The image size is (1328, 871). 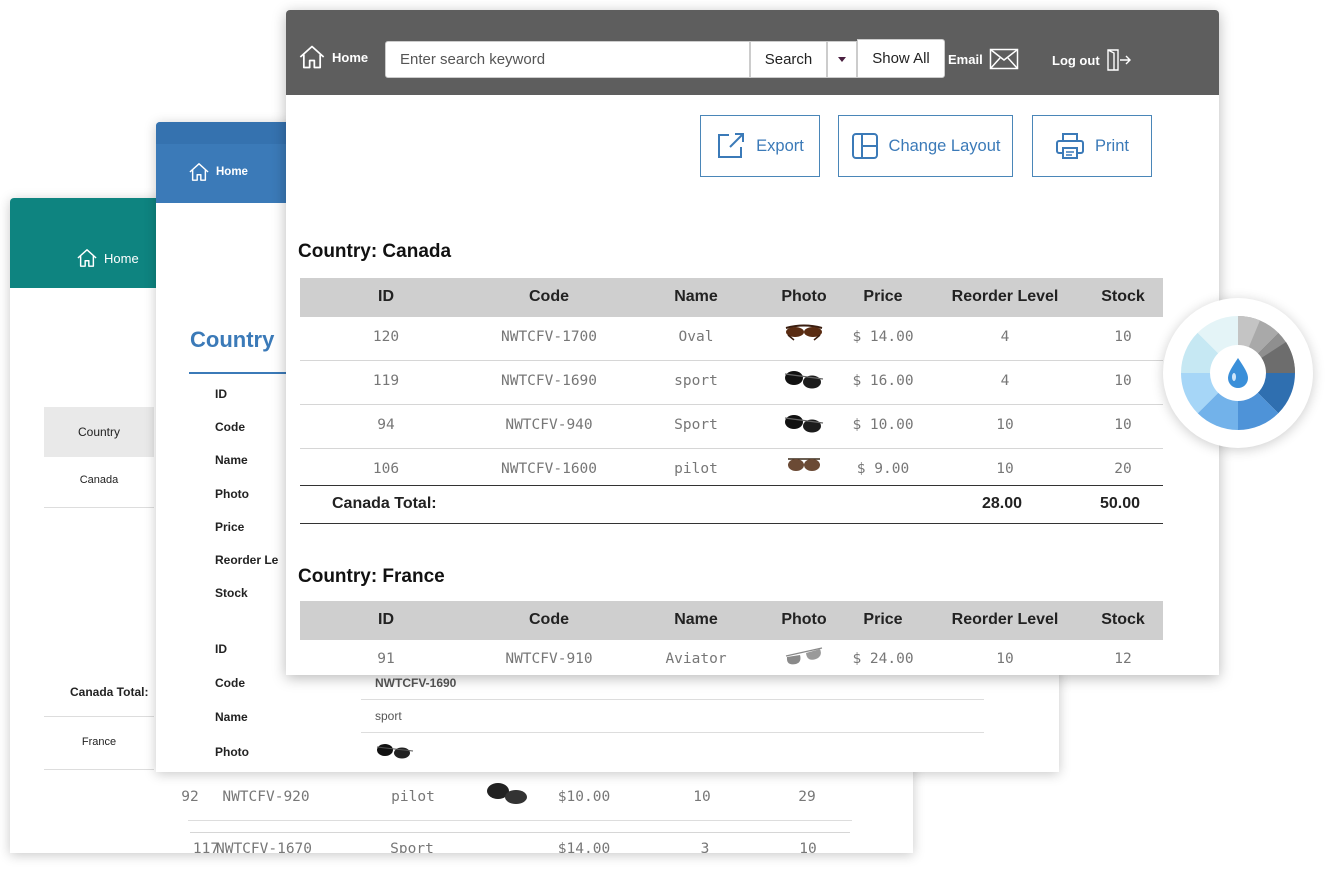 What do you see at coordinates (865, 146) in the screenshot?
I see `layout-icon` at bounding box center [865, 146].